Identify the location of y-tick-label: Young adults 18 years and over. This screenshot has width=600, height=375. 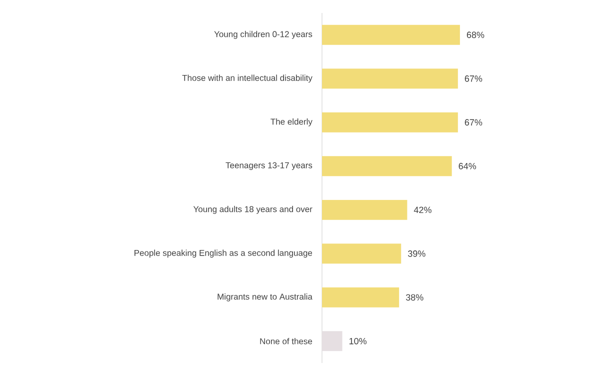
(252, 210).